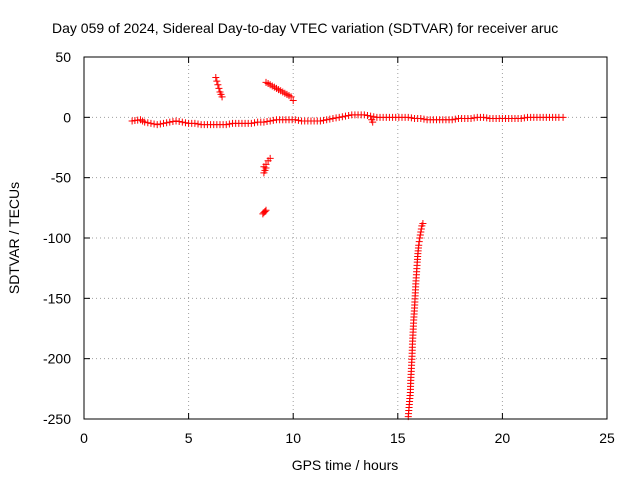  Describe the element at coordinates (345, 465) in the screenshot. I see `x-axis-label: GPS time / hours` at that location.